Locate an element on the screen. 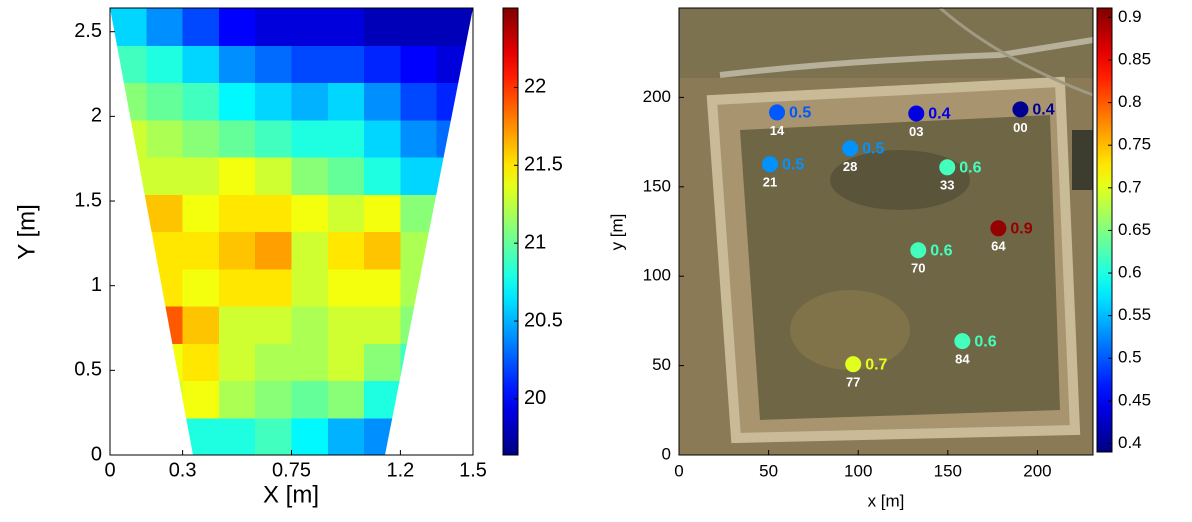 The height and width of the screenshot is (522, 1192). colorbar-tick-label: 0.55 is located at coordinates (1134, 314).